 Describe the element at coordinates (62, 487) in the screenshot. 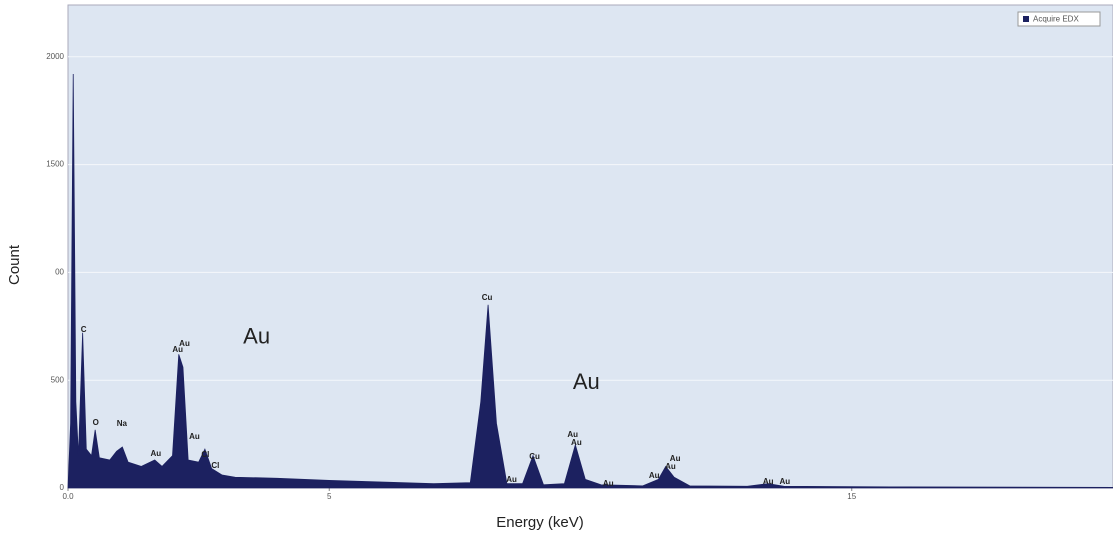

I see `y-tick-label: 0` at that location.